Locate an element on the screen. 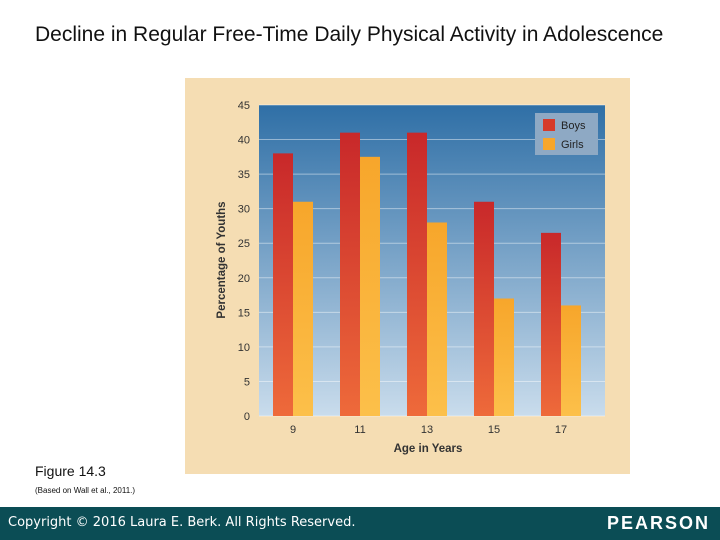 This screenshot has width=720, height=540. y-tick-label: 20 is located at coordinates (244, 279).